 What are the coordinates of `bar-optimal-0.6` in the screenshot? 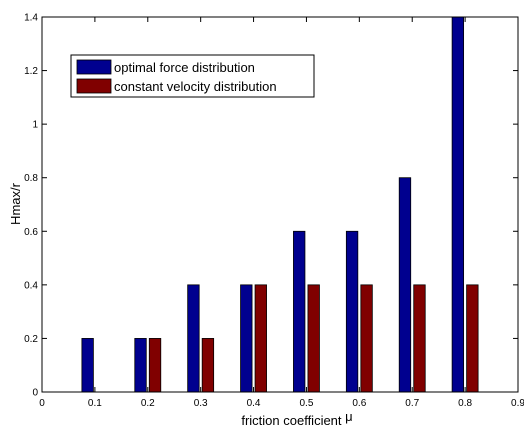 It's located at (352, 311).